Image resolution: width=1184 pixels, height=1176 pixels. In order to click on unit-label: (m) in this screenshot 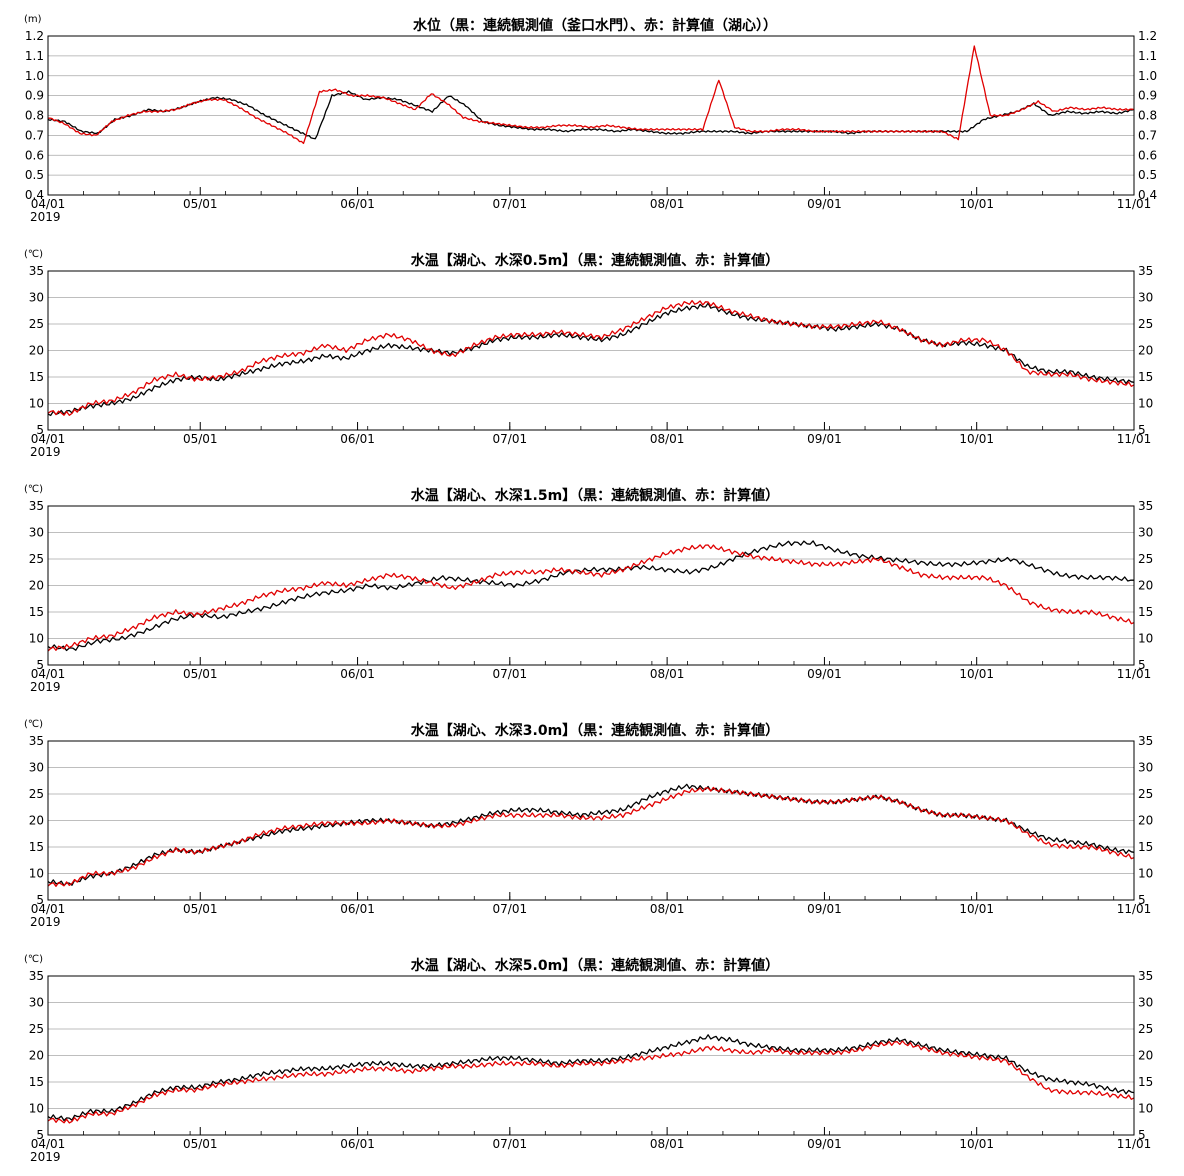, I will do `click(33, 19)`.